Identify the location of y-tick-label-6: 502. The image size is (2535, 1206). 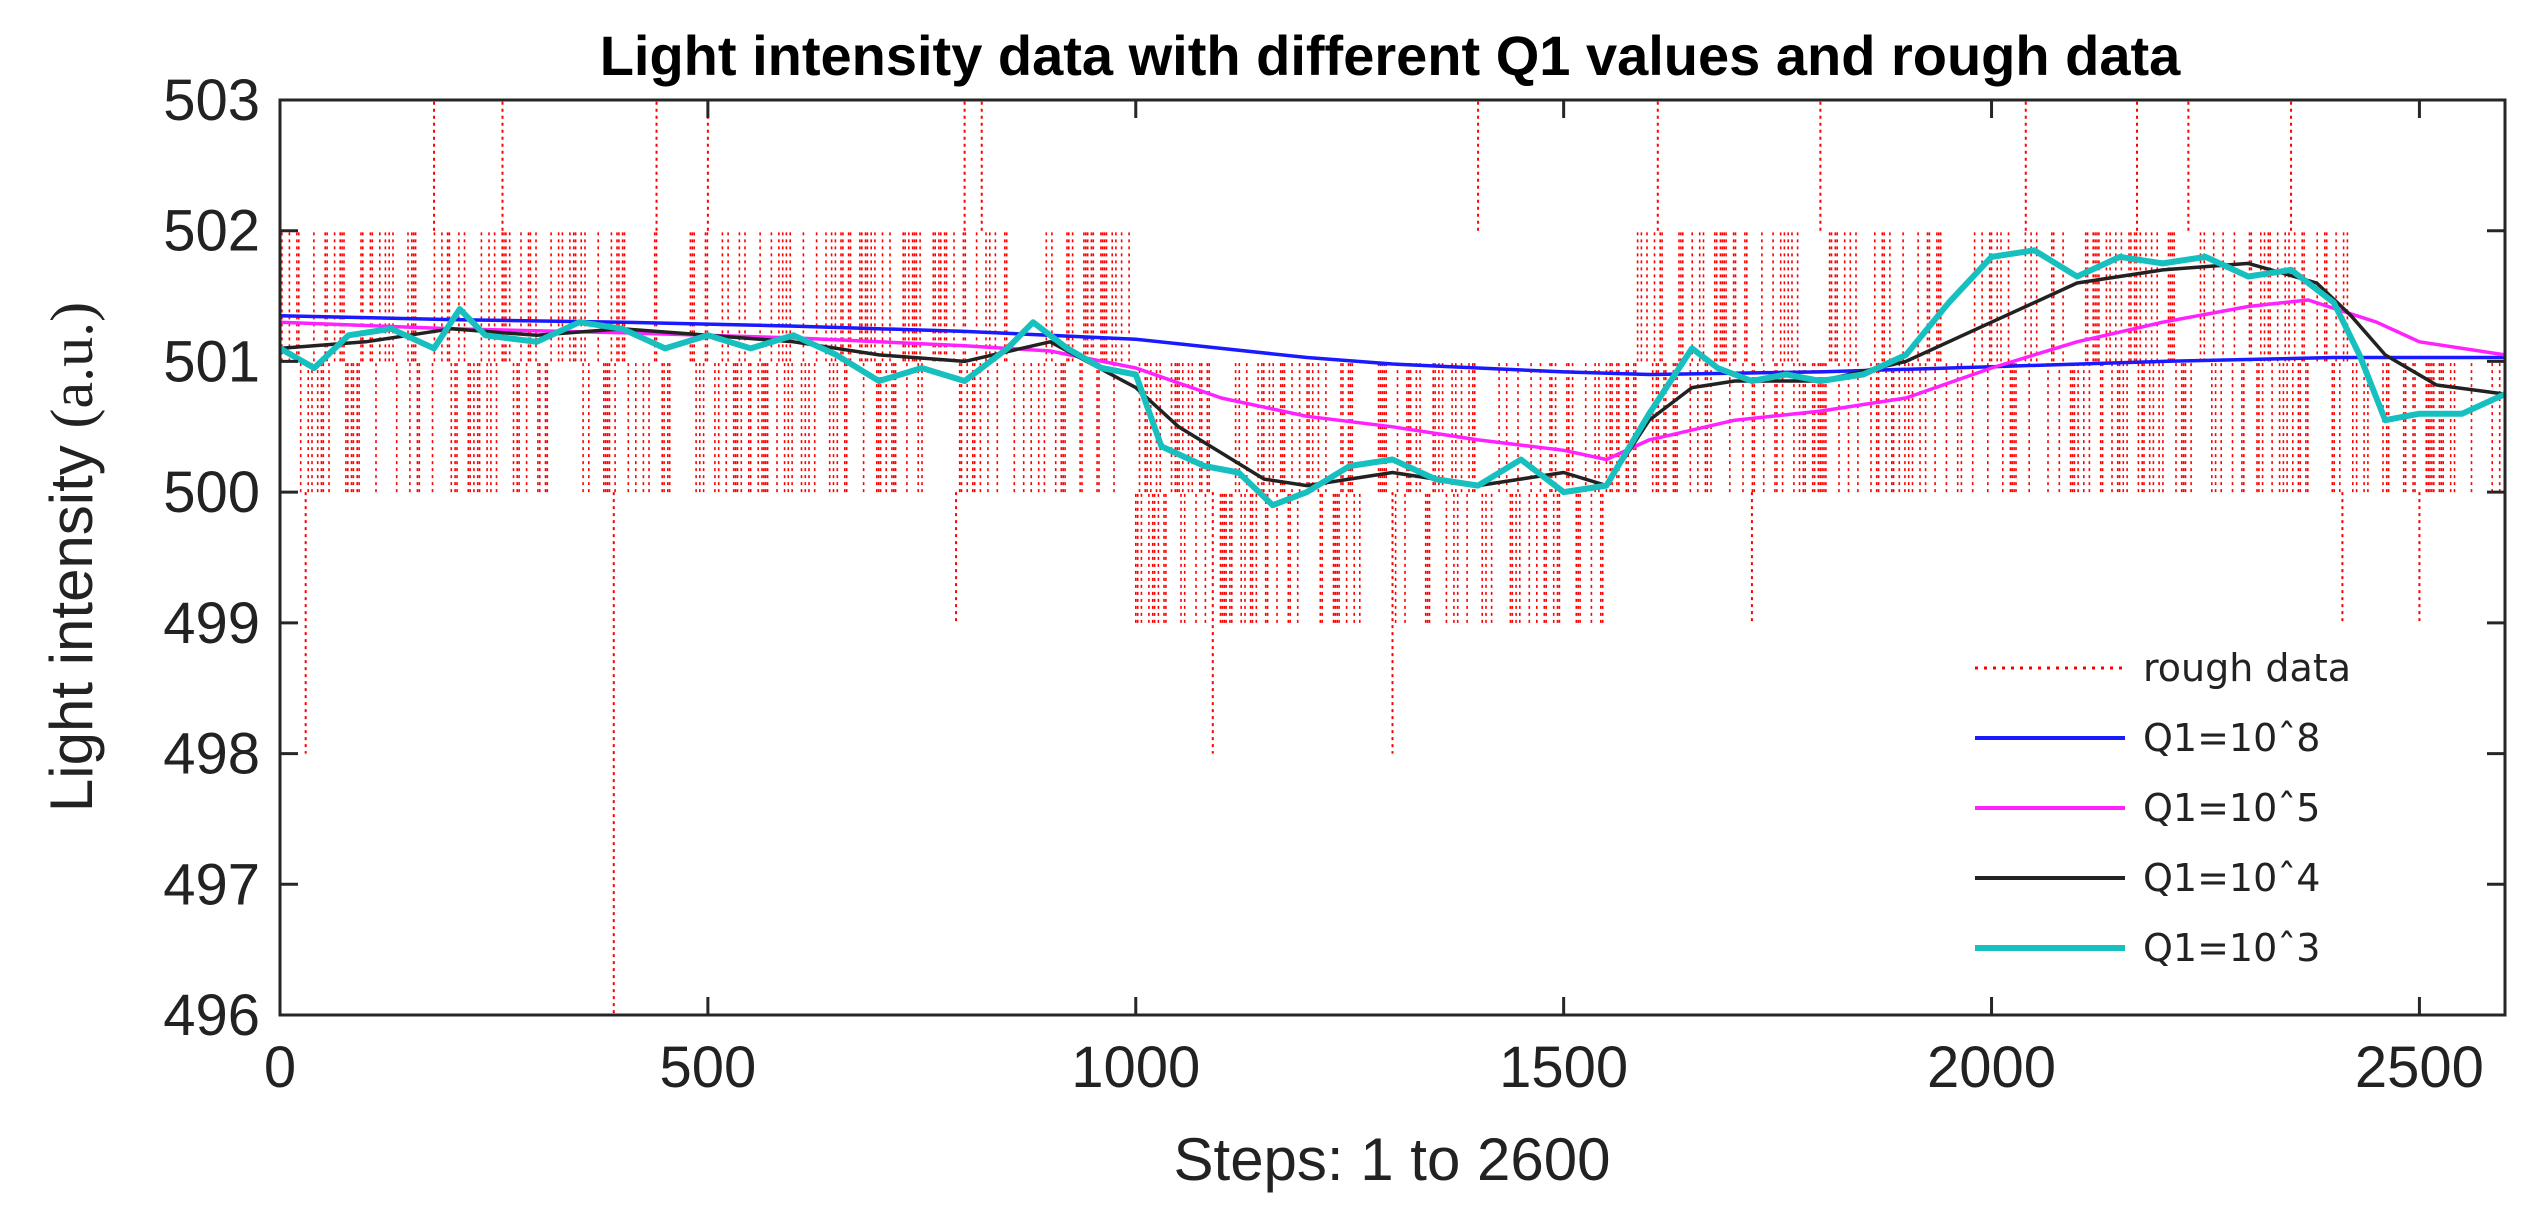
(211, 231).